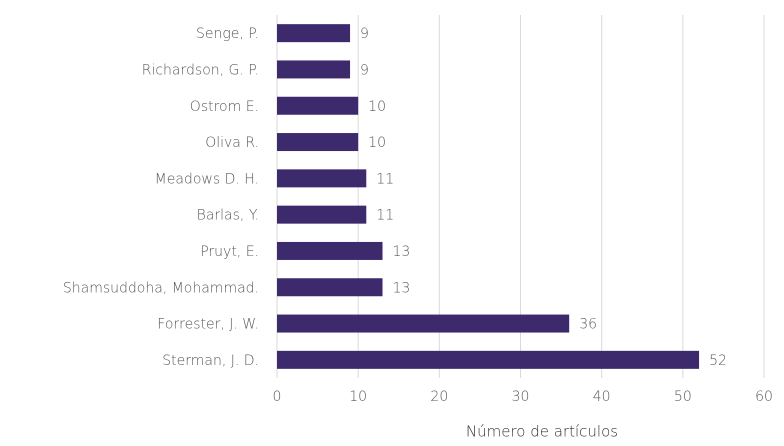 This screenshot has height=446, width=784. I want to click on data-label: 52, so click(718, 361).